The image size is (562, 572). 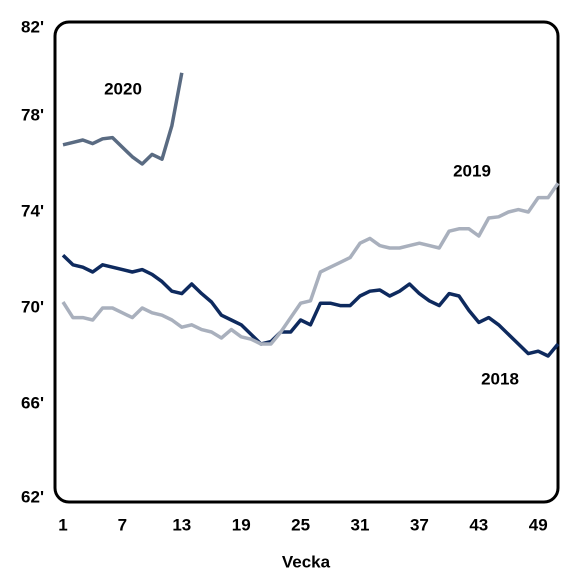 I want to click on y-tick-label: 82', so click(x=32, y=26).